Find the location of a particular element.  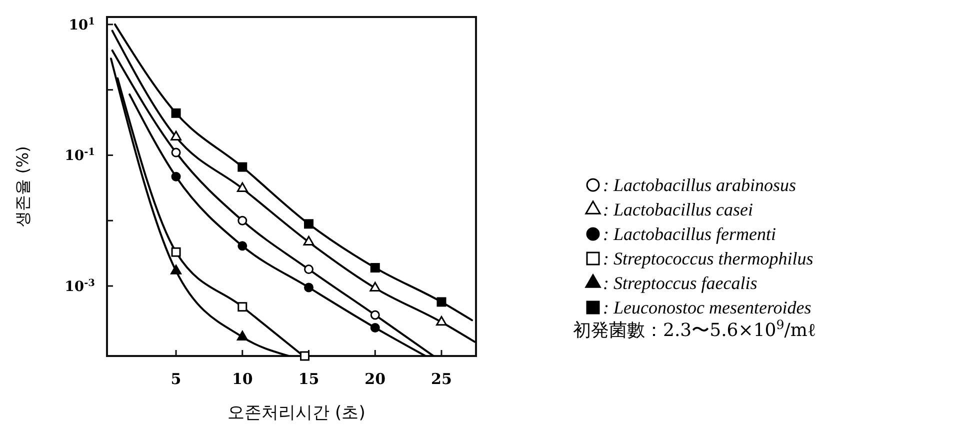

legend-label: : Leuconostoc mesenteroides is located at coordinates (707, 308).